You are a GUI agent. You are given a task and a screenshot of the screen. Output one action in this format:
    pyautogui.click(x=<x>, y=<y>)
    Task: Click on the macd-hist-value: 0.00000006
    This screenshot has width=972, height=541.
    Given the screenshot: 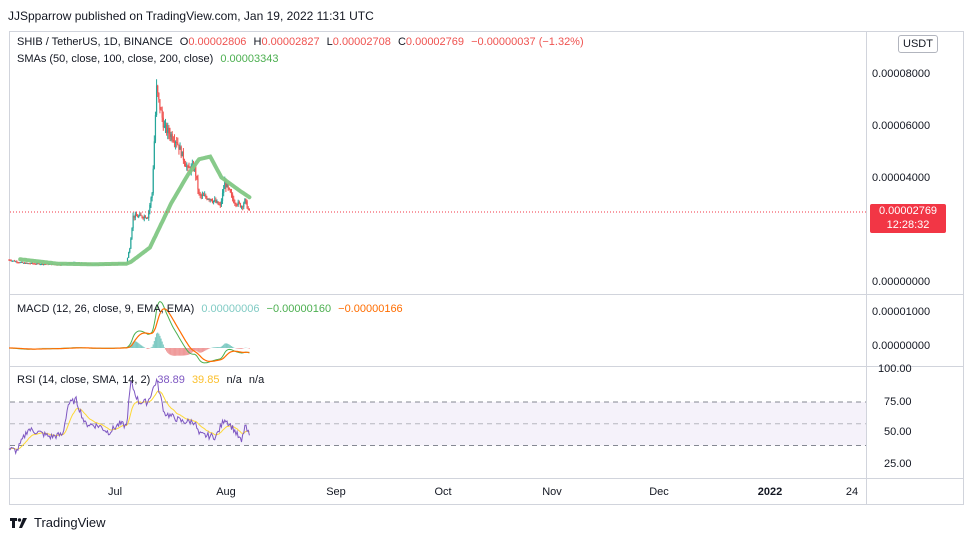 What is the action you would take?
    pyautogui.click(x=230, y=309)
    